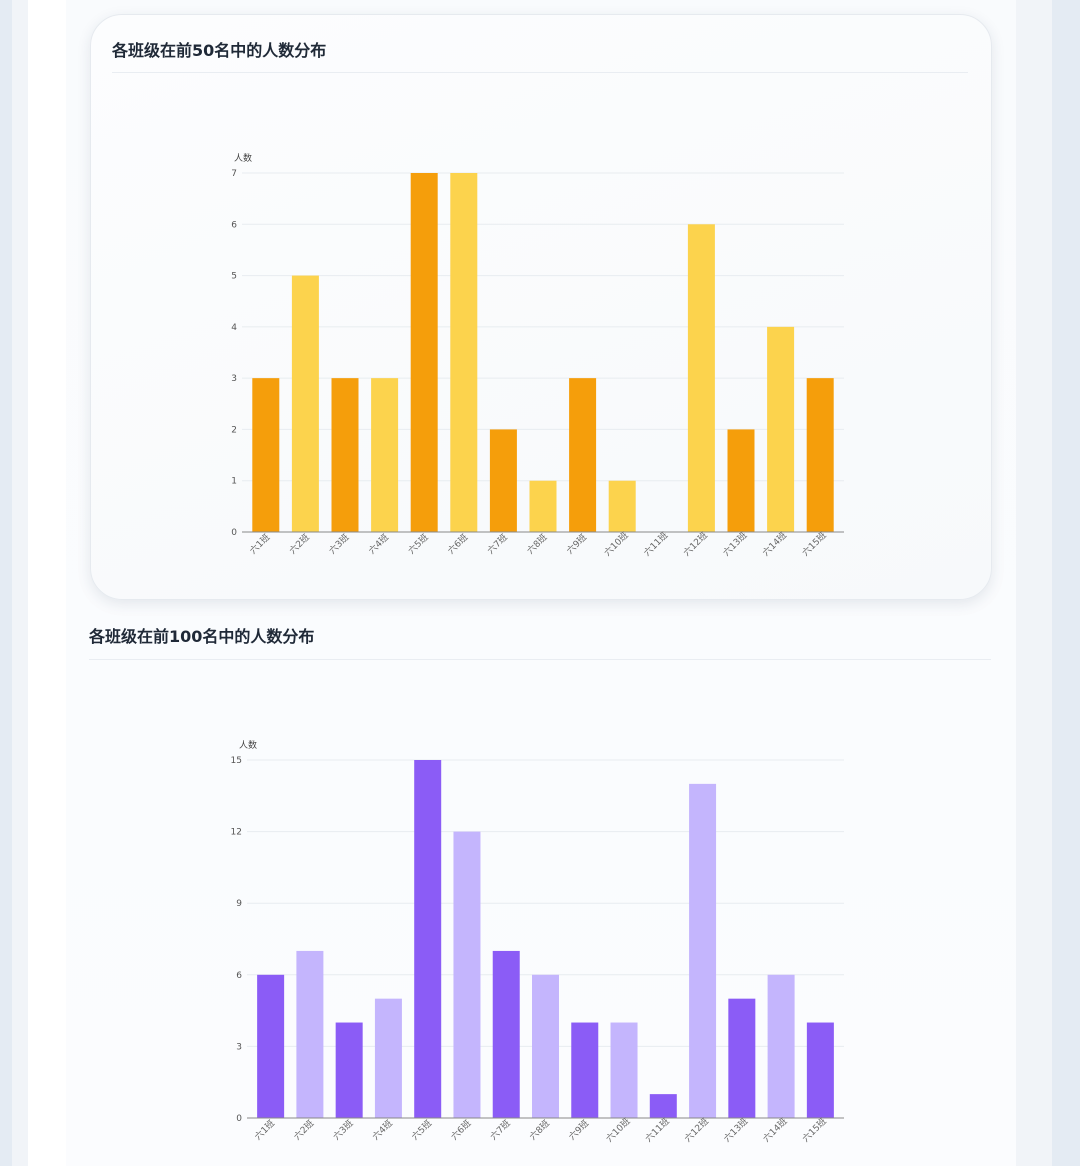 The width and height of the screenshot is (1080, 1166). What do you see at coordinates (540, 659) in the screenshot?
I see `top100-title-divider` at bounding box center [540, 659].